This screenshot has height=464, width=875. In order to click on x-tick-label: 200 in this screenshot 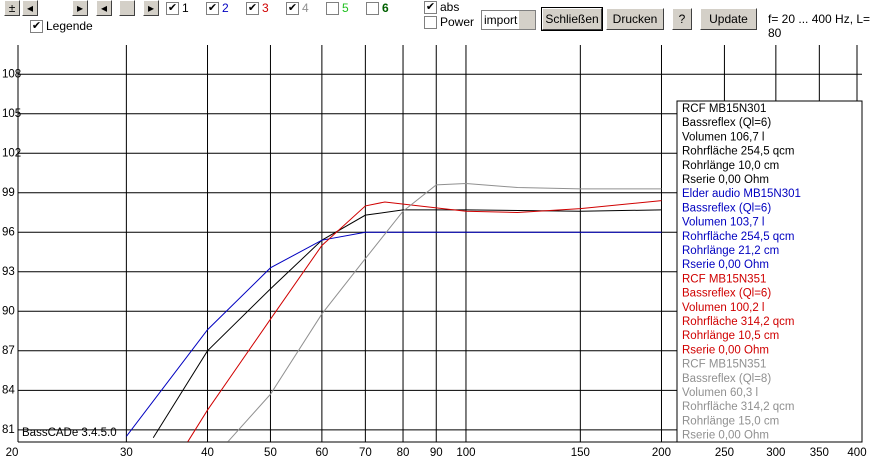, I will do `click(661, 453)`.